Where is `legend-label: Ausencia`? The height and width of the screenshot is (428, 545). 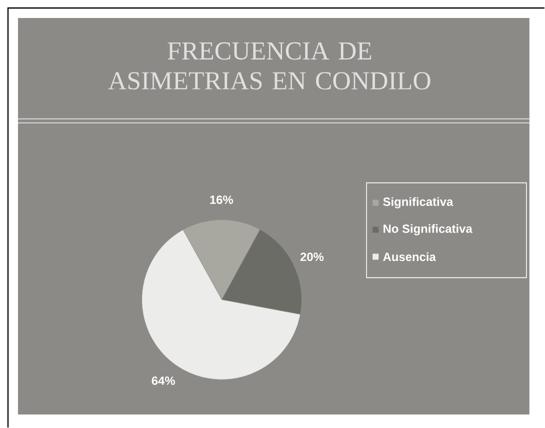
legend-label: Ausencia is located at coordinates (409, 257).